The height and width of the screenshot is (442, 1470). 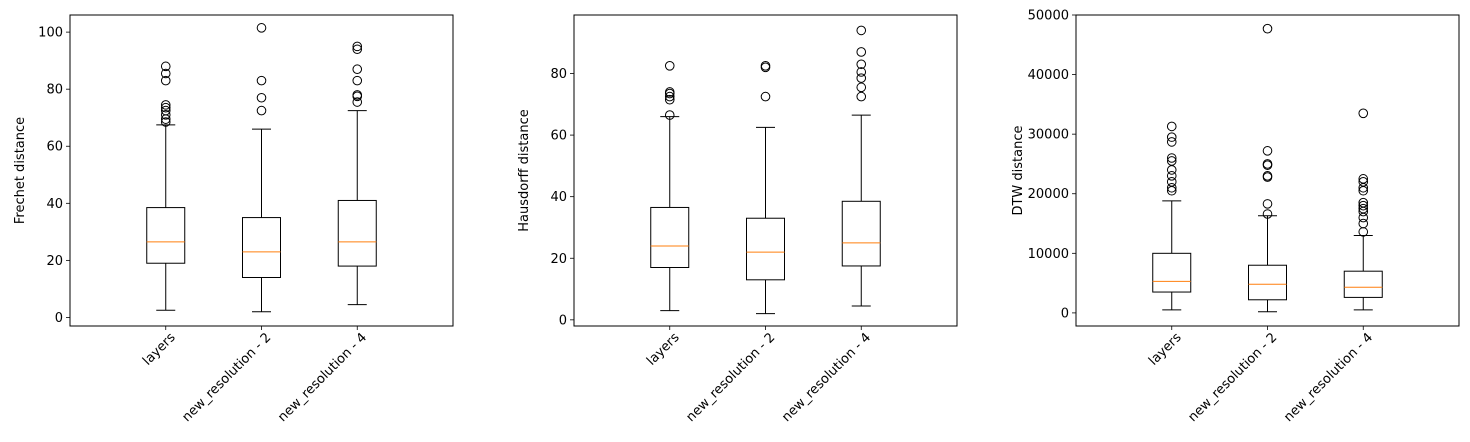 I want to click on y-tick-label: 100, so click(x=50, y=33).